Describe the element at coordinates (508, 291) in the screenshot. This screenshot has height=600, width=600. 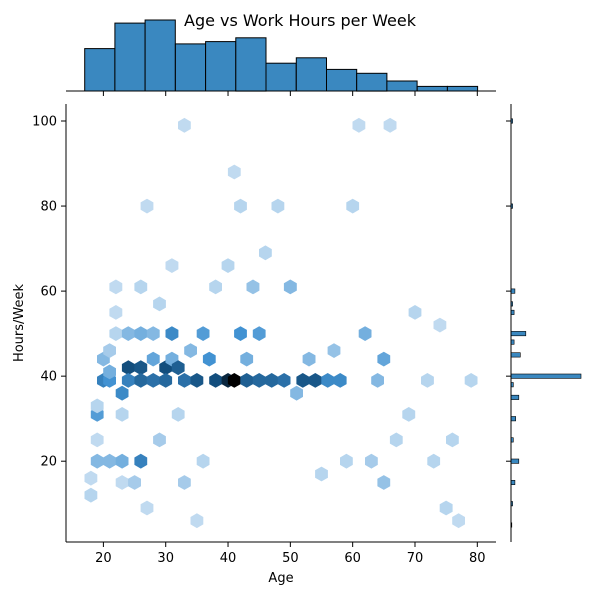
I see `right-hist-ticks` at that location.